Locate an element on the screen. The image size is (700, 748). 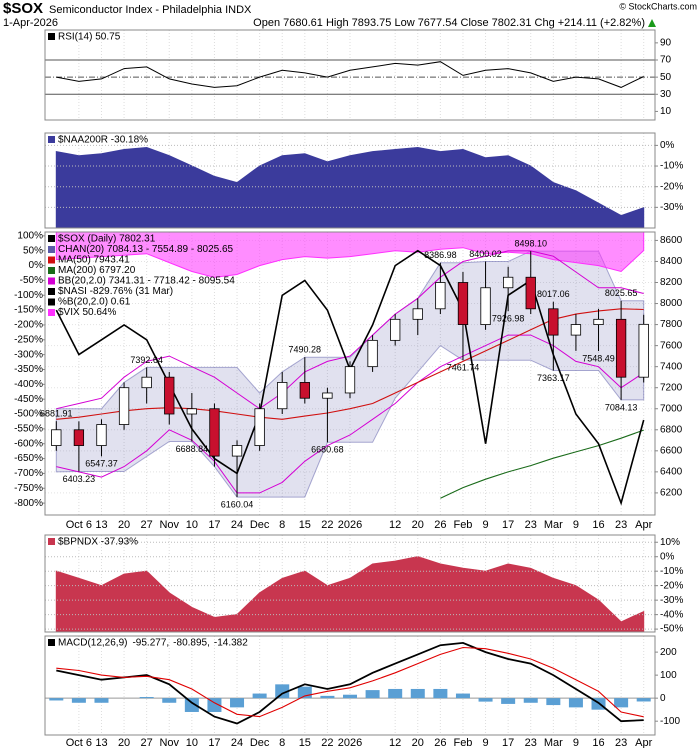
y2-tick-label: -350% is located at coordinates (28, 369).